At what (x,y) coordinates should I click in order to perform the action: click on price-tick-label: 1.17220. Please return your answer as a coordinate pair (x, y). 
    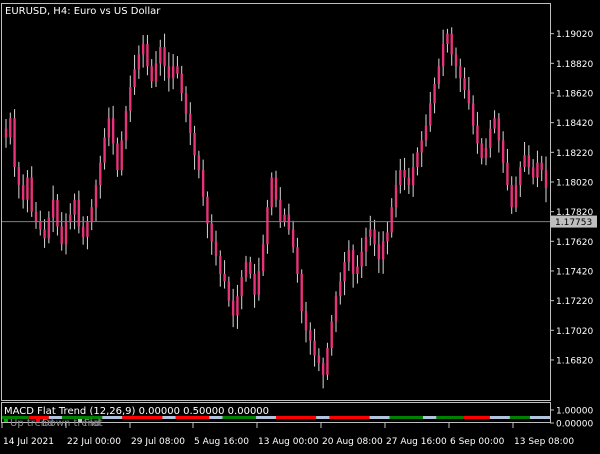
    Looking at the image, I should click on (574, 302).